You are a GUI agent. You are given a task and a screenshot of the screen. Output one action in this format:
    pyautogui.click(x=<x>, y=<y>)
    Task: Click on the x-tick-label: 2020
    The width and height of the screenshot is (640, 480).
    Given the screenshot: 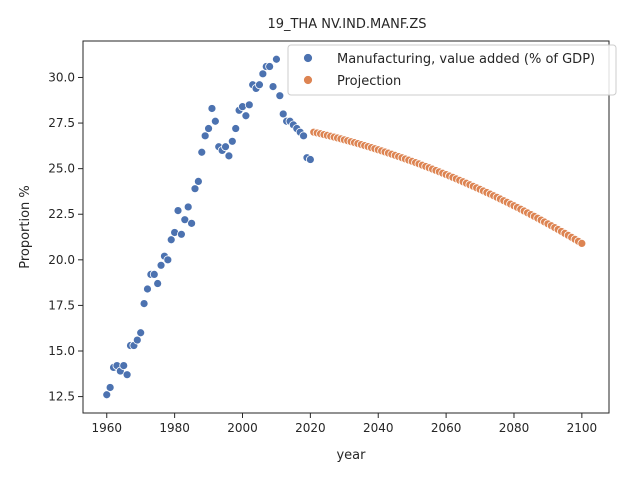 What is the action you would take?
    pyautogui.click(x=310, y=428)
    